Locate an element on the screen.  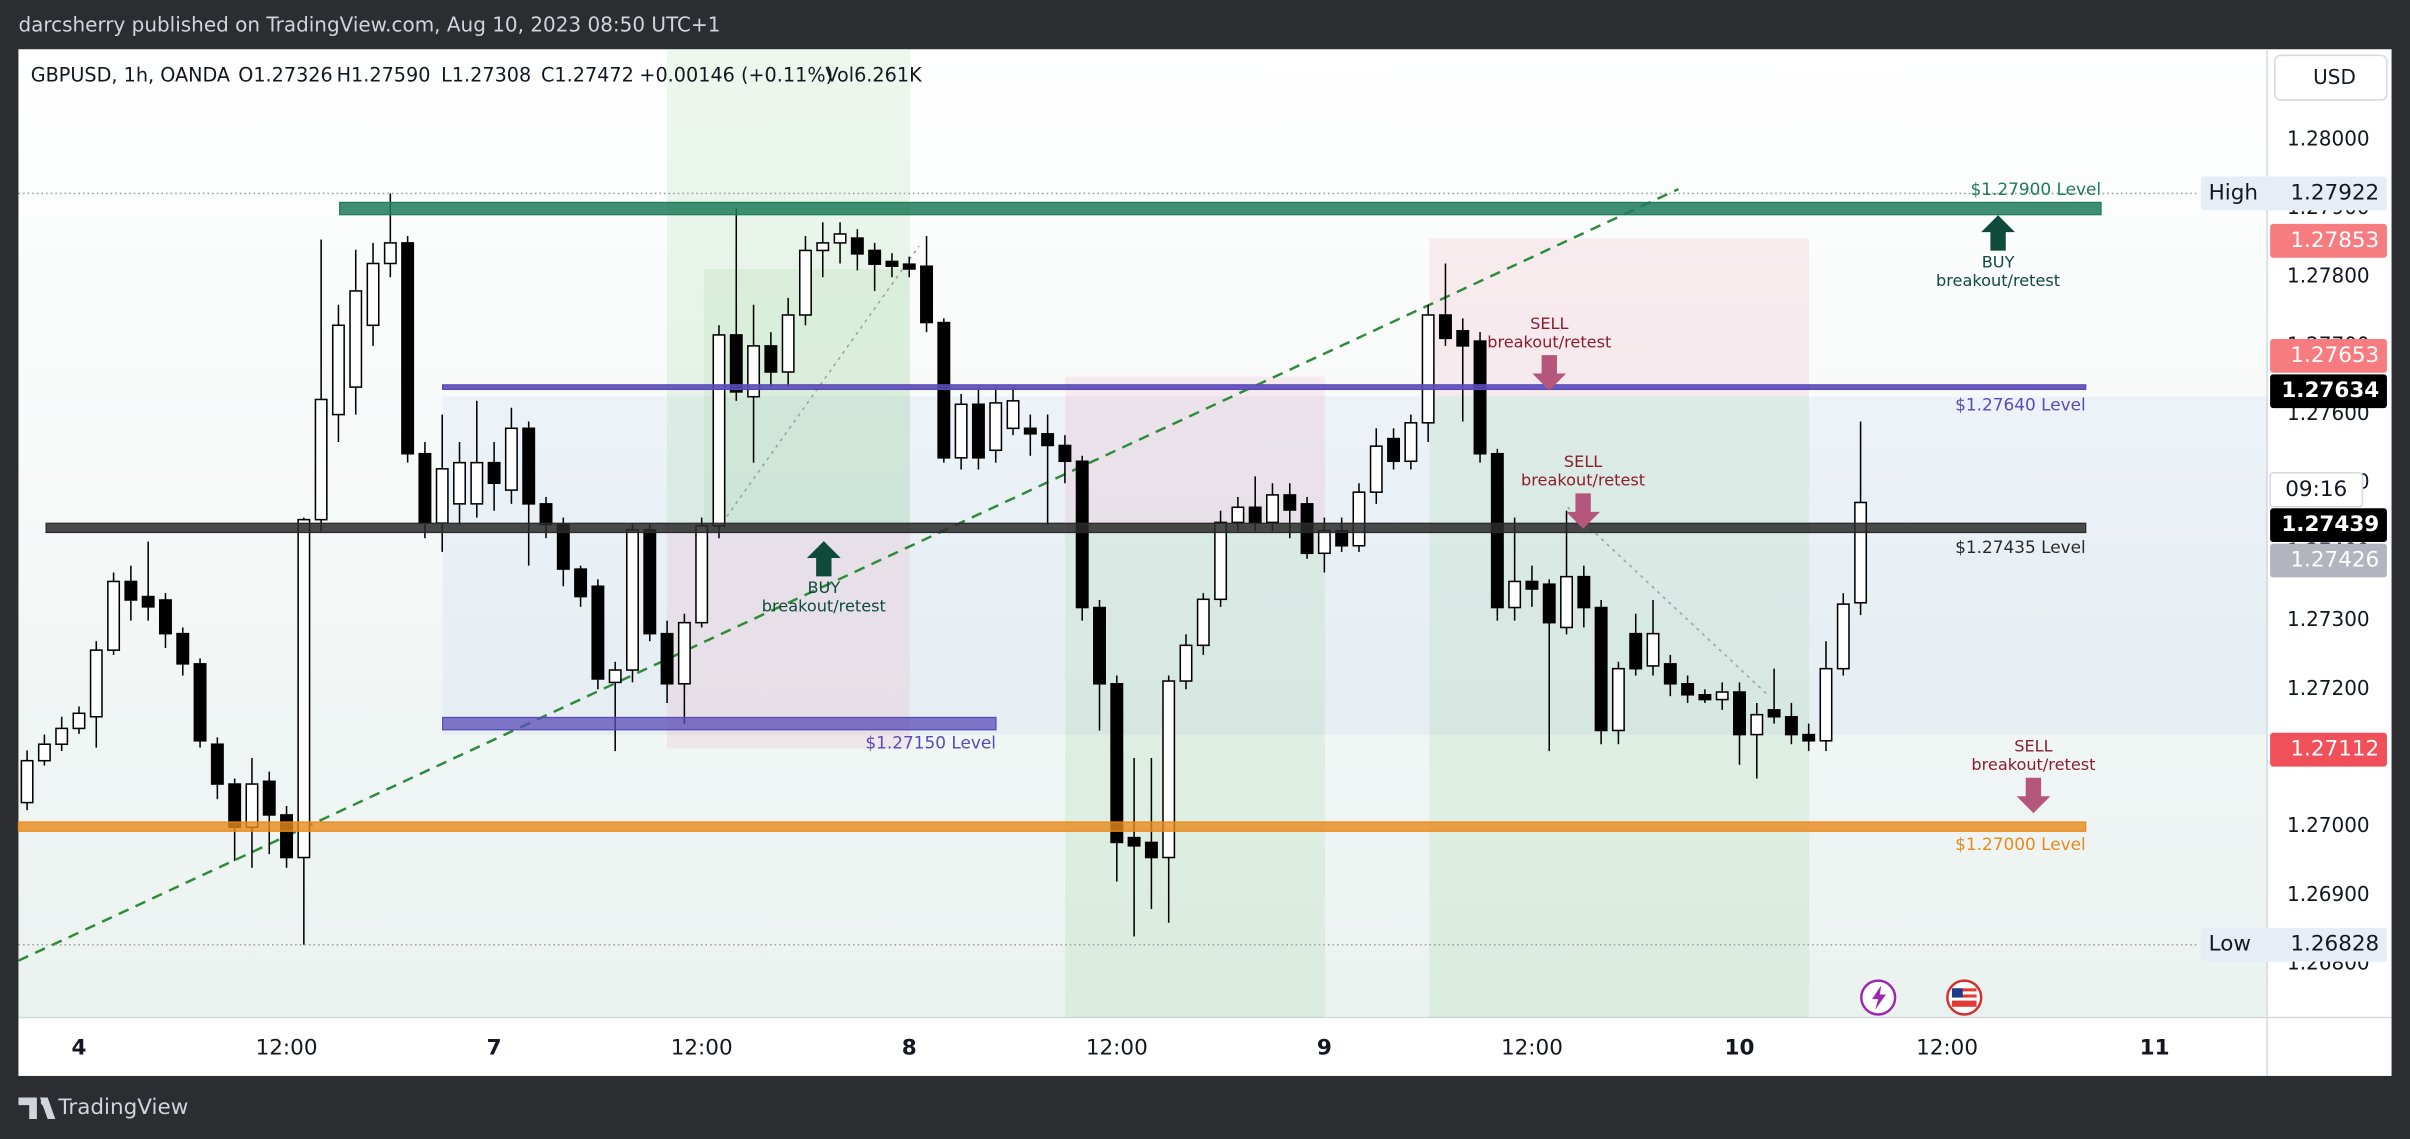
x-tick-label: 7 is located at coordinates (494, 1047).